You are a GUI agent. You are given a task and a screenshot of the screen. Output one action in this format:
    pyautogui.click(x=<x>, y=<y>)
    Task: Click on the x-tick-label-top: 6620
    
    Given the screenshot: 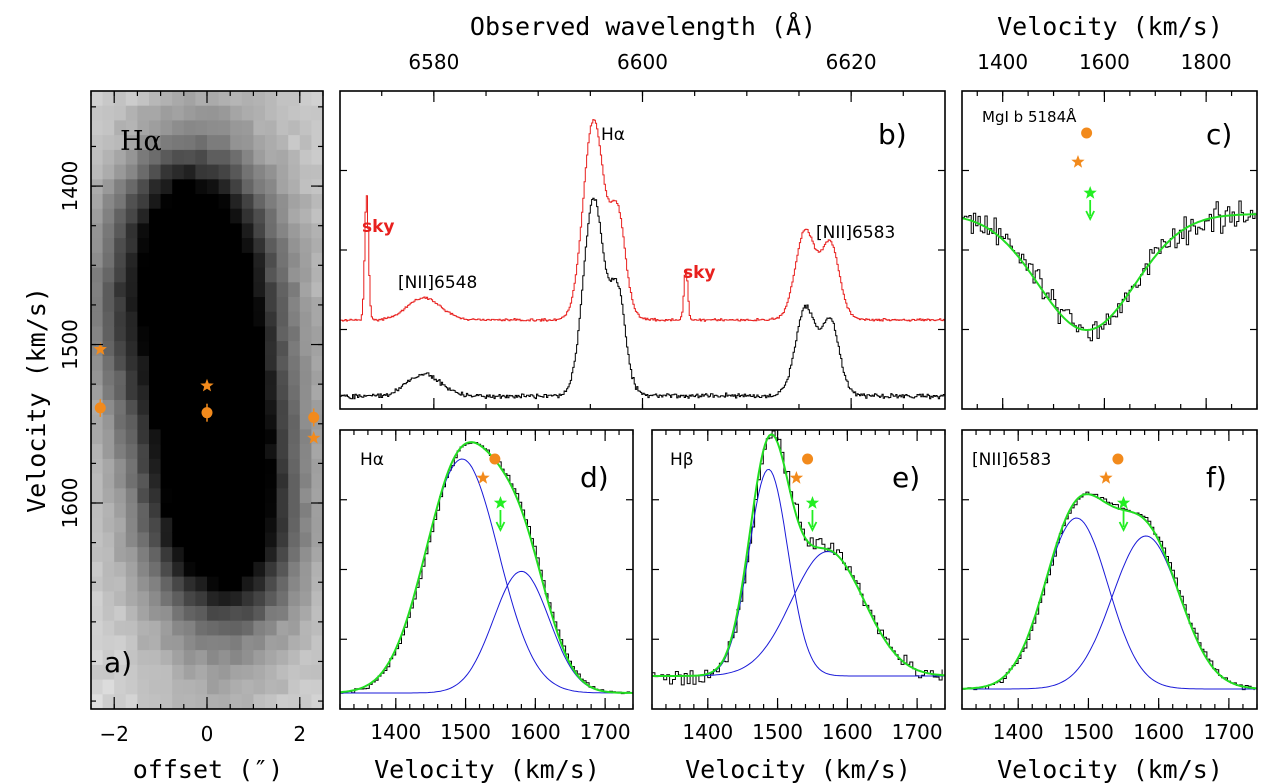 What is the action you would take?
    pyautogui.click(x=851, y=62)
    